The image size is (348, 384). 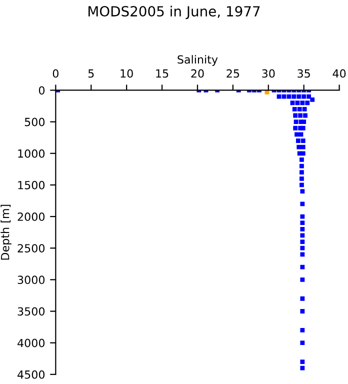 What do you see at coordinates (233, 73) in the screenshot?
I see `x-tick-label: 25` at bounding box center [233, 73].